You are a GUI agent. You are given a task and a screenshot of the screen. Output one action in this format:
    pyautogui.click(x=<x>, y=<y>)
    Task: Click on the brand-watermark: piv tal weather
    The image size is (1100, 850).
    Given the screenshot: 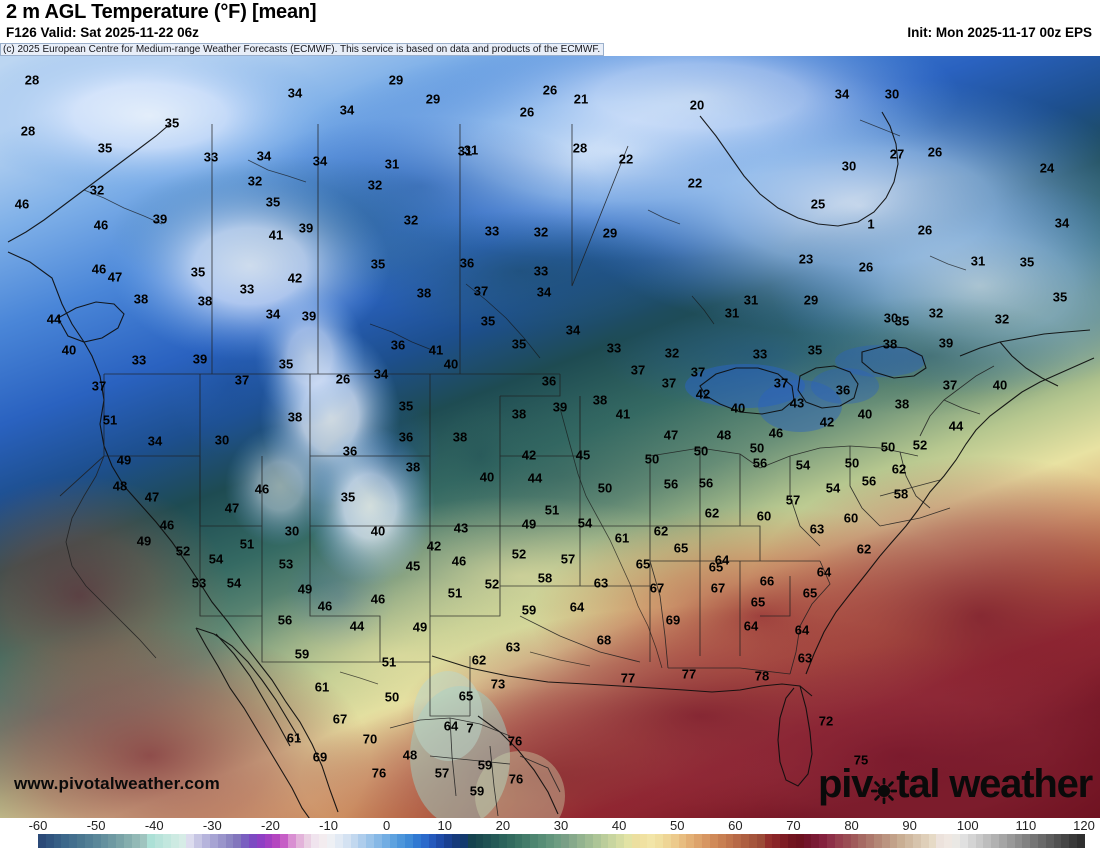 What is the action you would take?
    pyautogui.click(x=955, y=784)
    